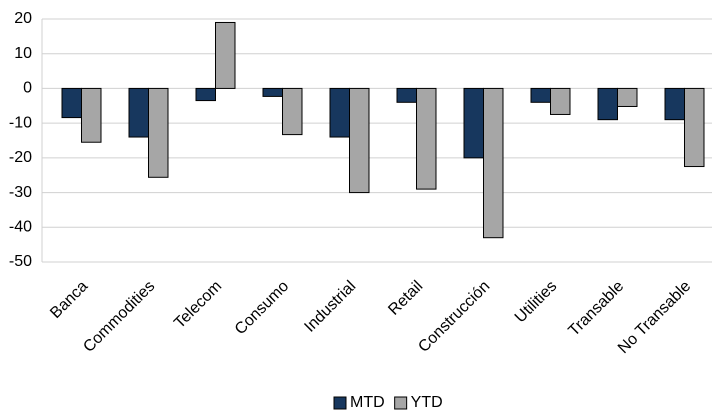  What do you see at coordinates (198, 305) in the screenshot?
I see `x-tick-label: Telecom` at bounding box center [198, 305].